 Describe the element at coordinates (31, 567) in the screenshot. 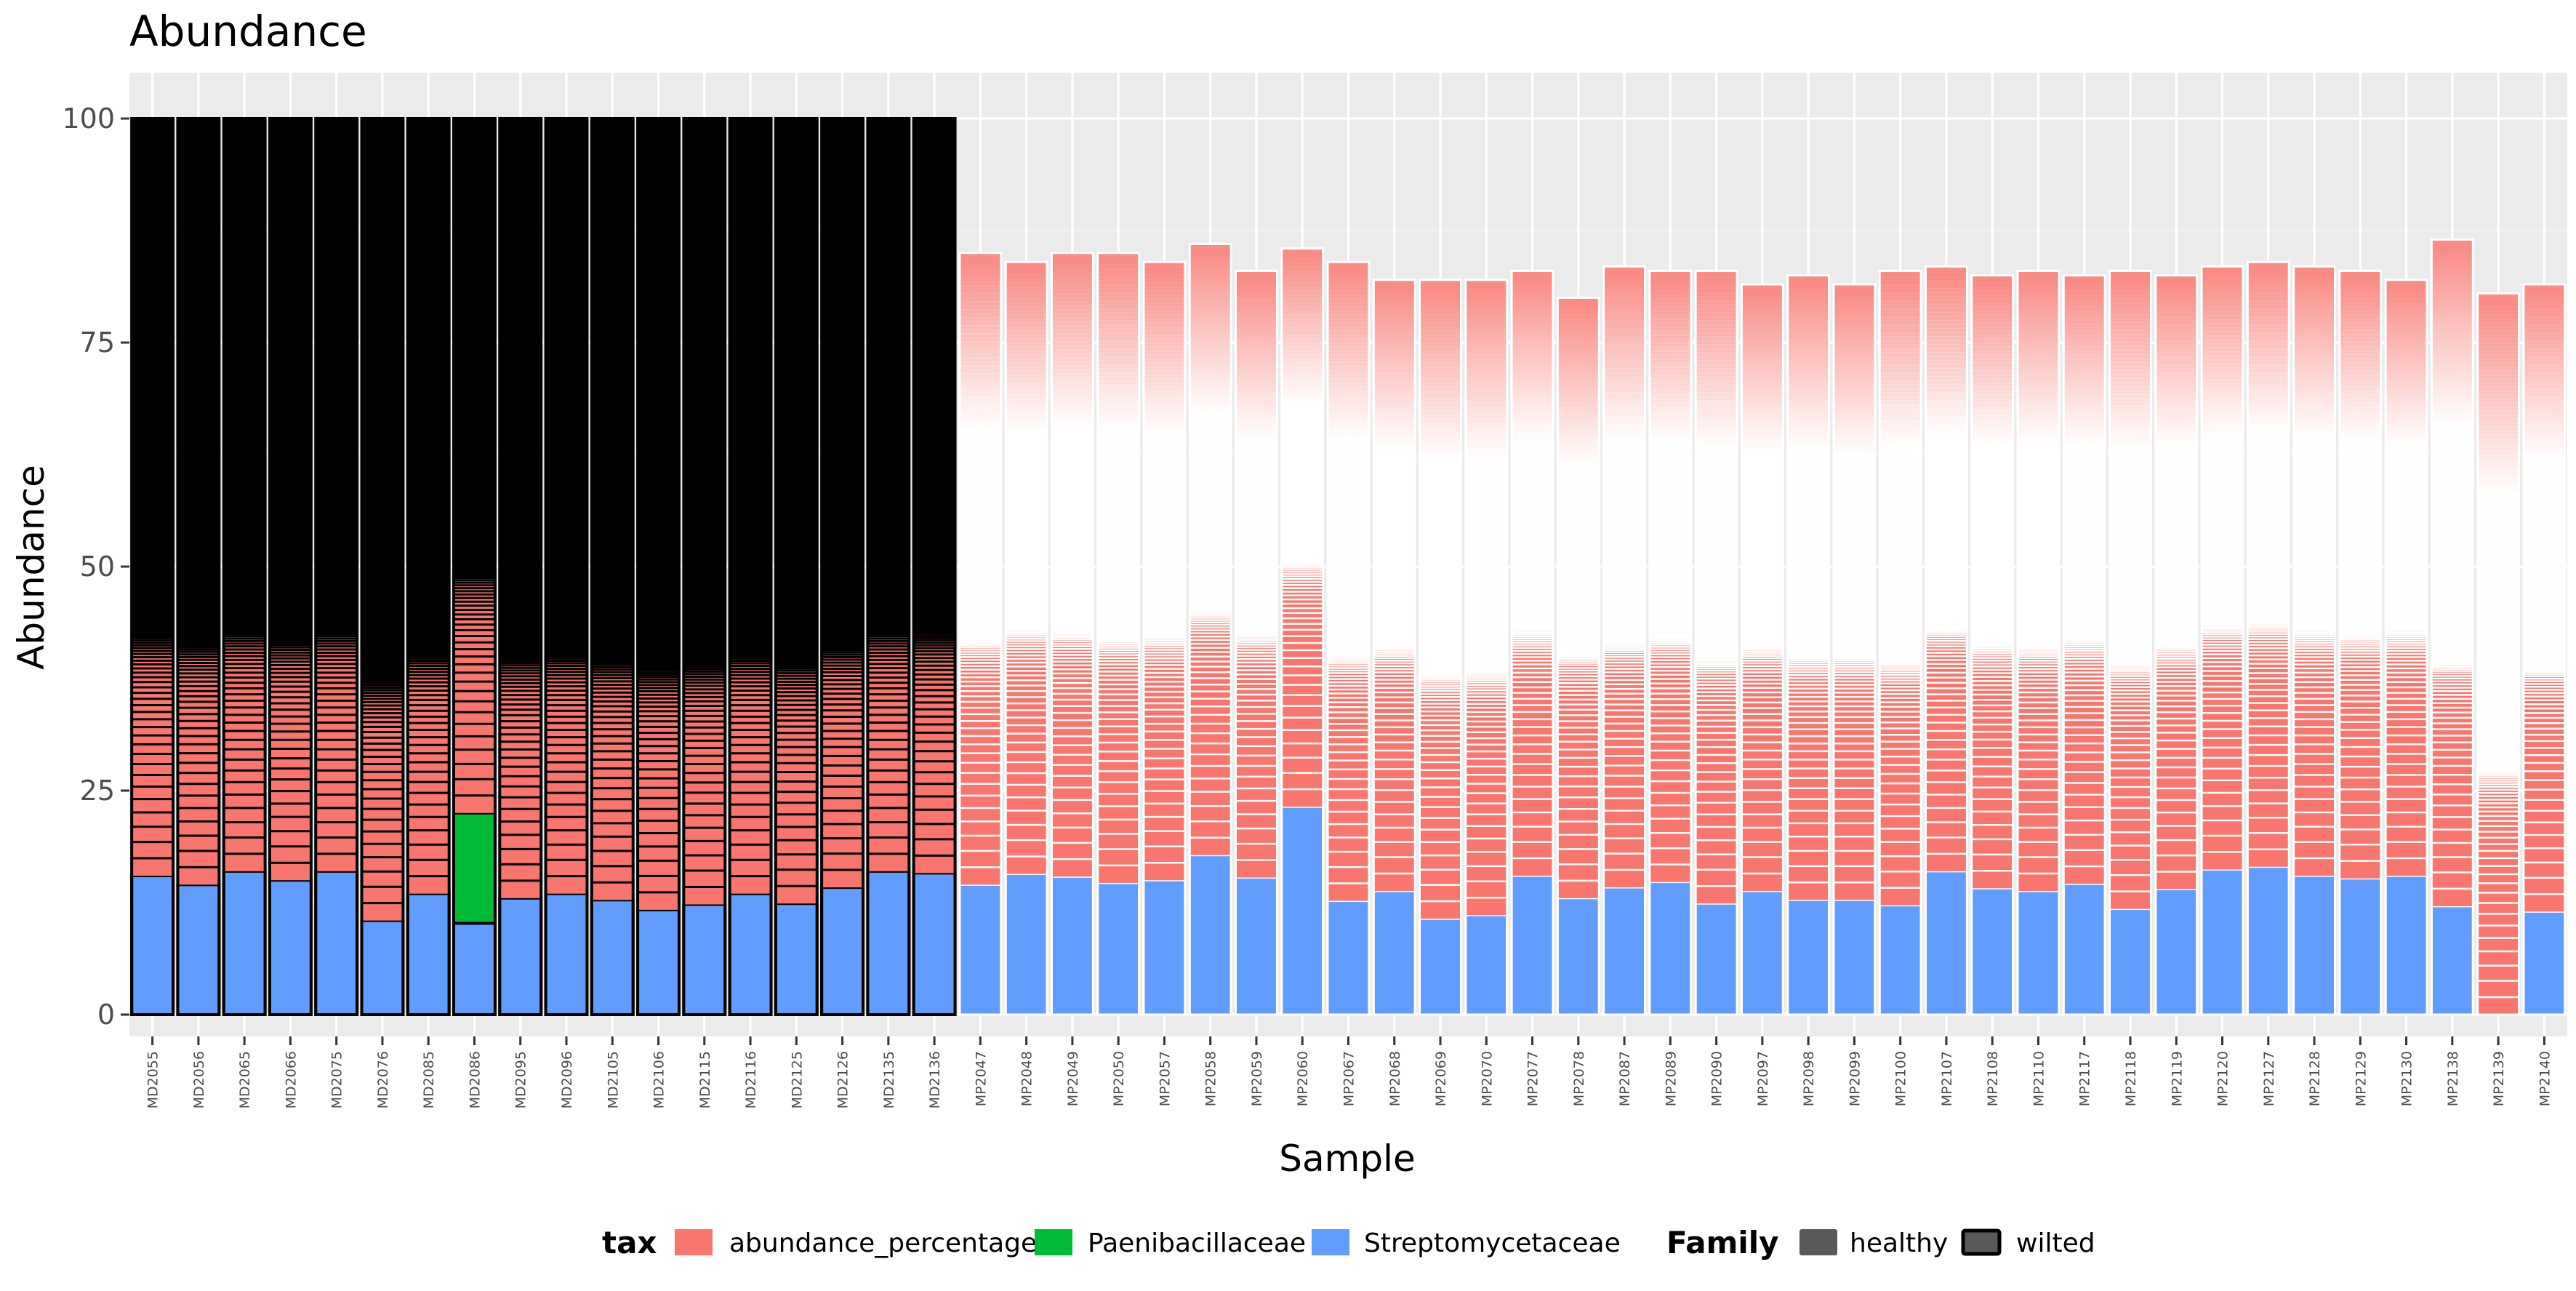

I see `y-axis-title: Abundance` at that location.